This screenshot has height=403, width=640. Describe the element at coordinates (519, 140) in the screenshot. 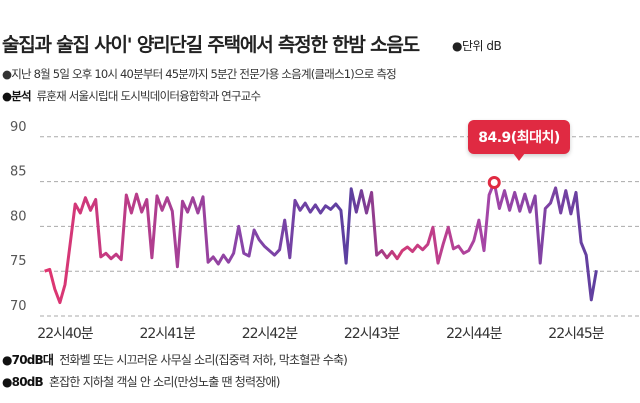

I see `max-value-tooltip: 84.9(최대치)` at that location.